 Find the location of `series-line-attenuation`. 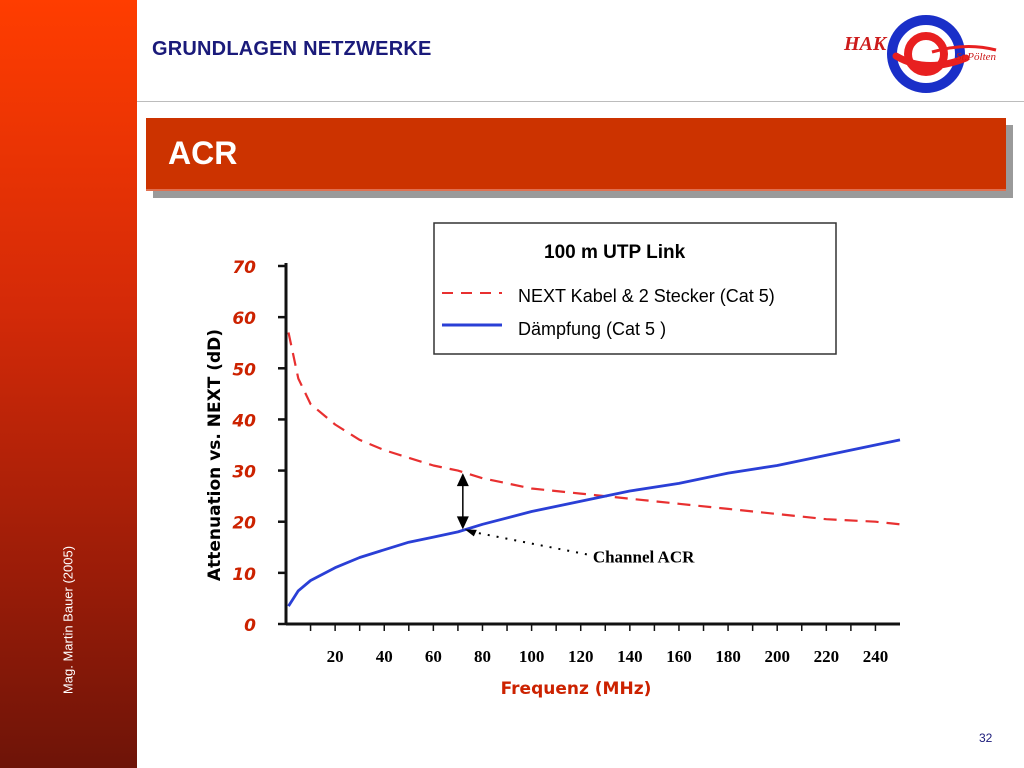

series-line-attenuation is located at coordinates (594, 522).